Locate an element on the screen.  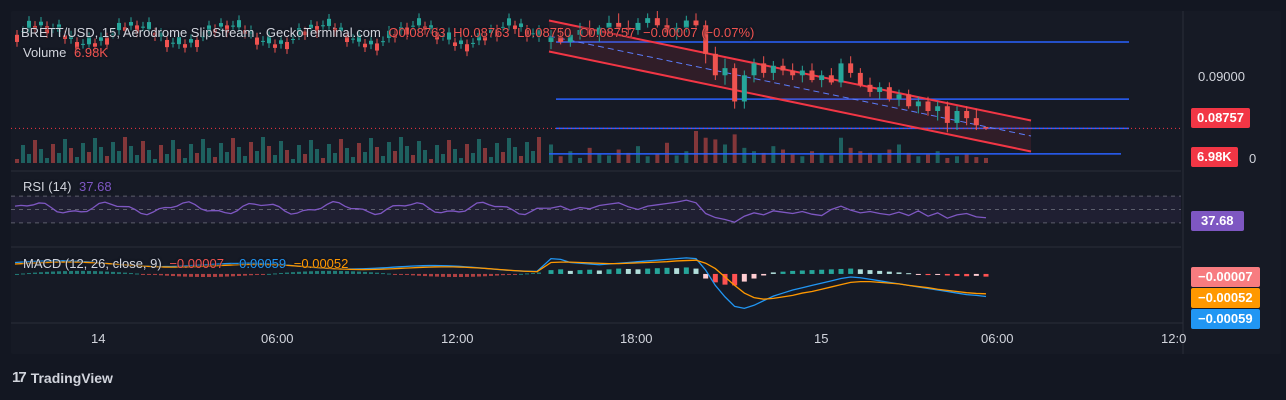
time-tick-0600b: 06:00 is located at coordinates (997, 338).